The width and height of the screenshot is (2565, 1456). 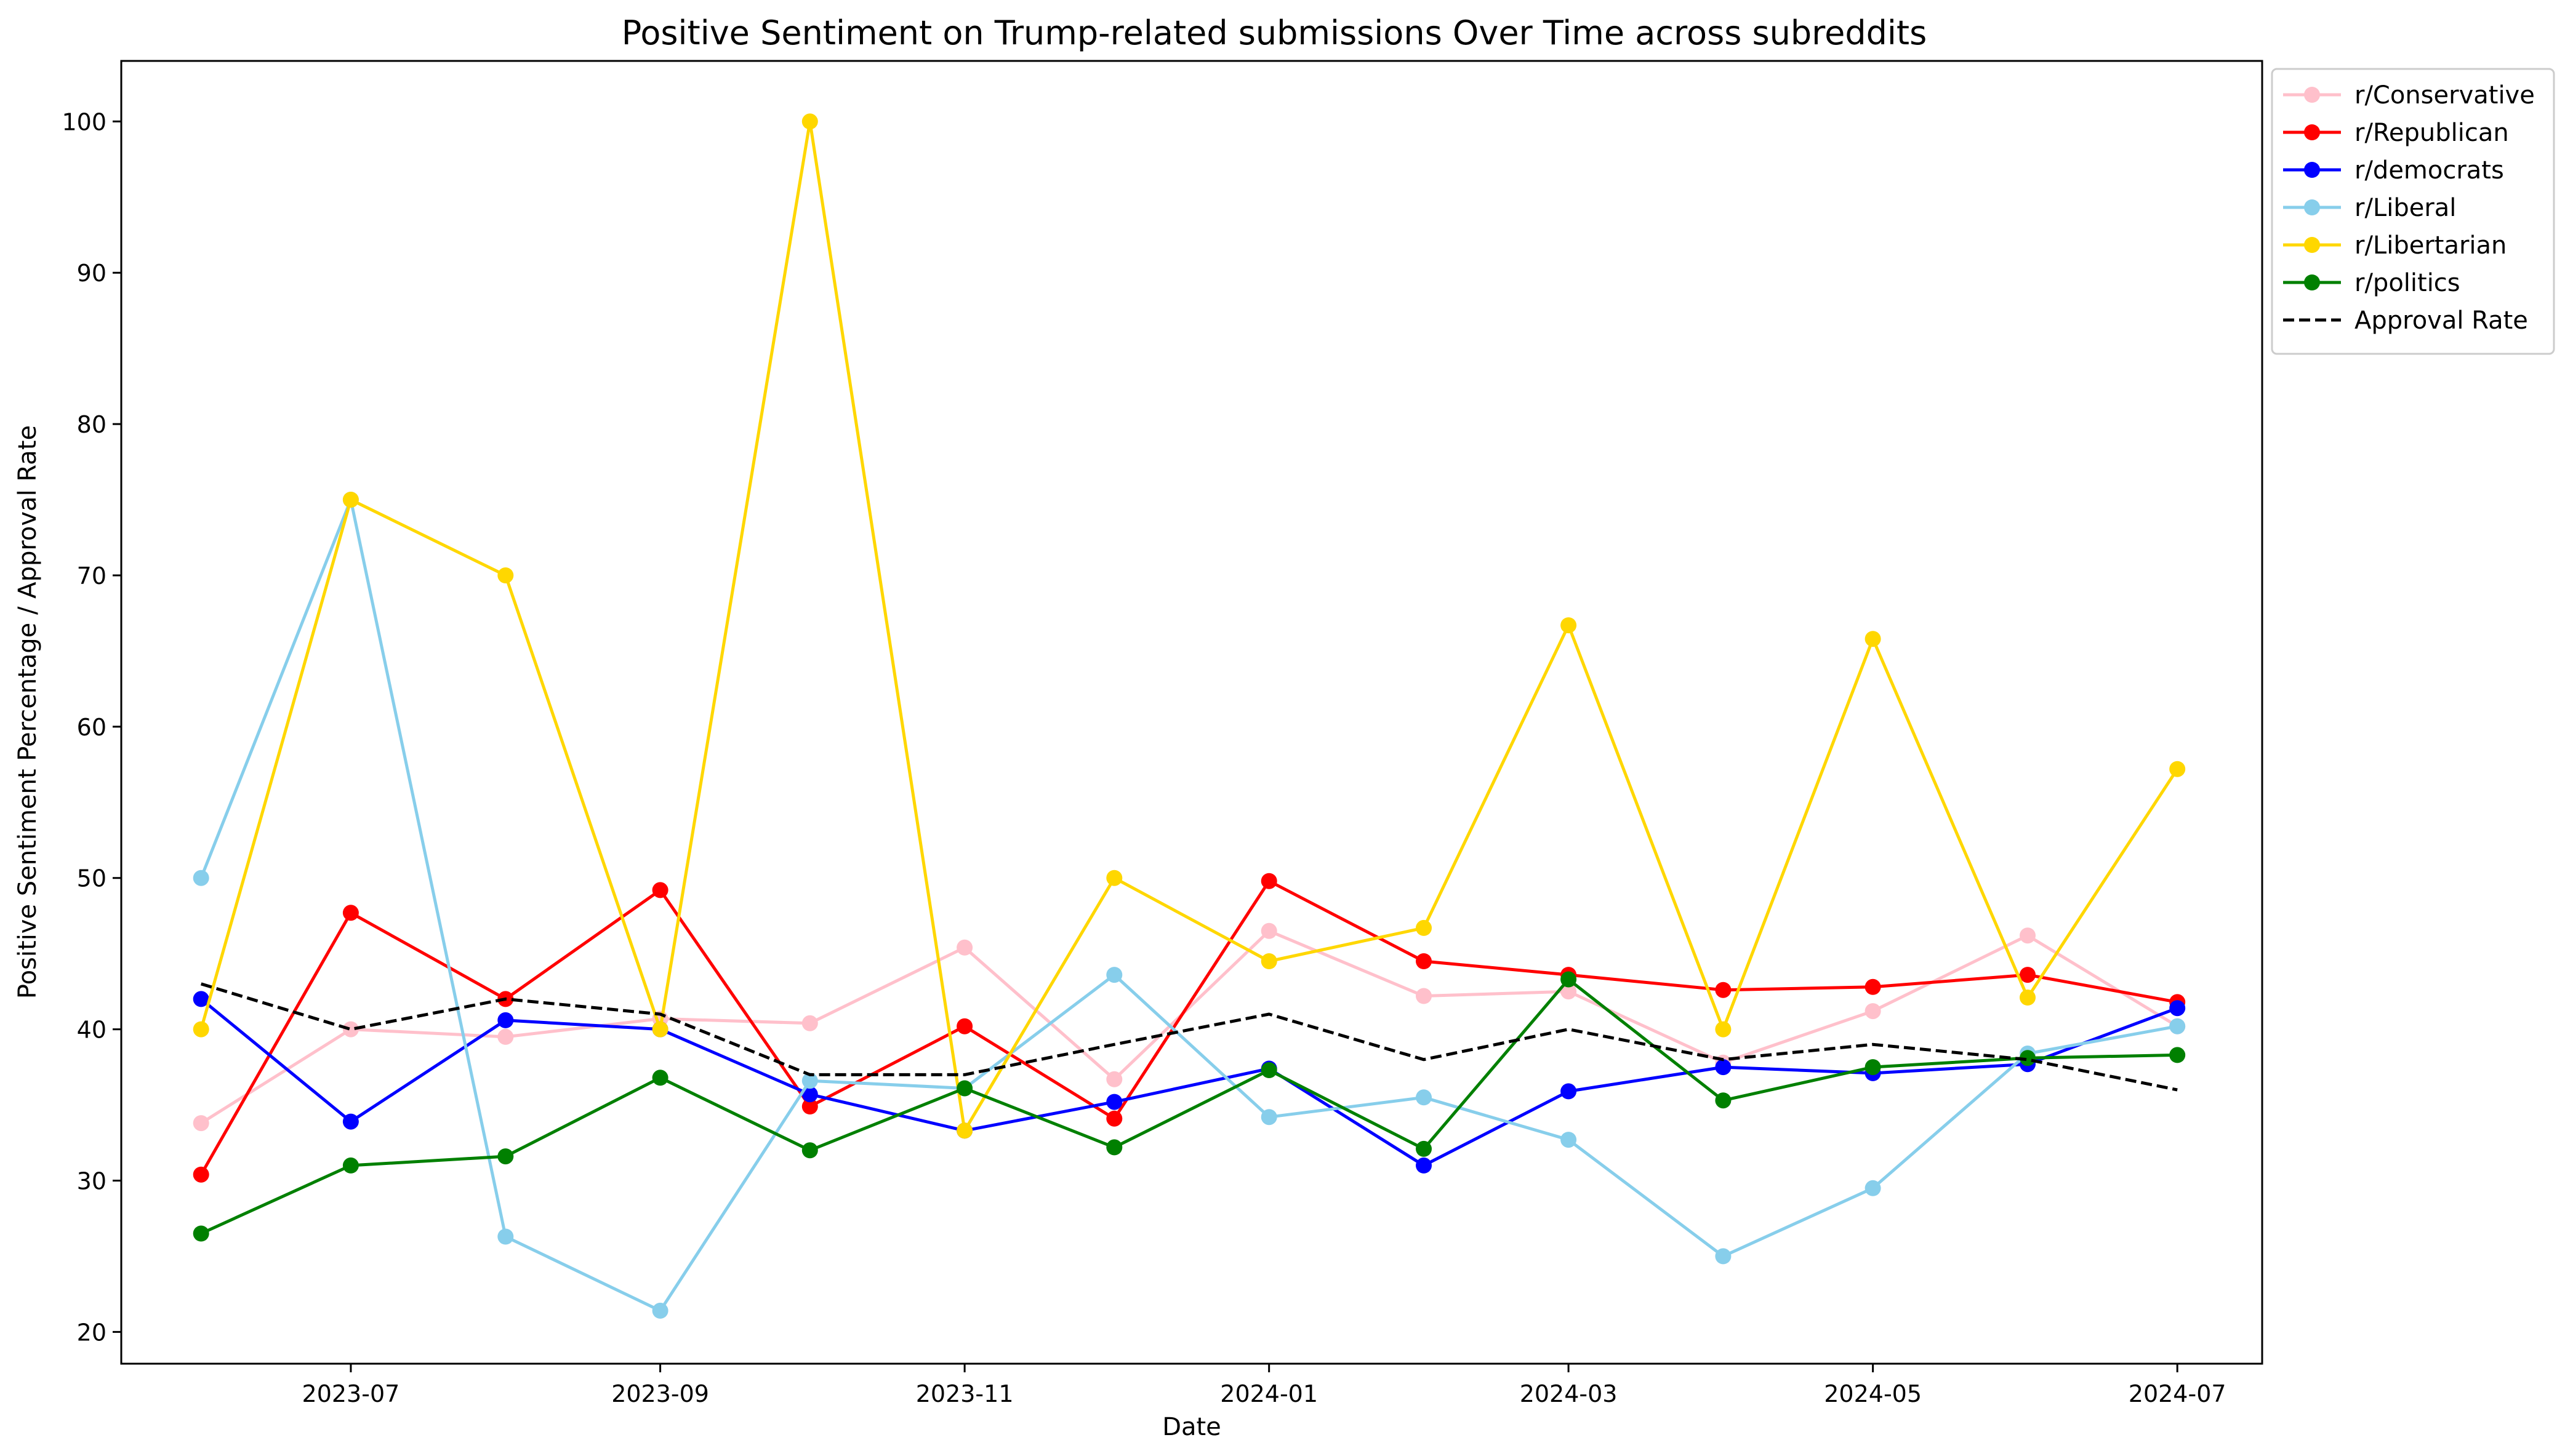 I want to click on legend-marker-r-republican, so click(x=2312, y=132).